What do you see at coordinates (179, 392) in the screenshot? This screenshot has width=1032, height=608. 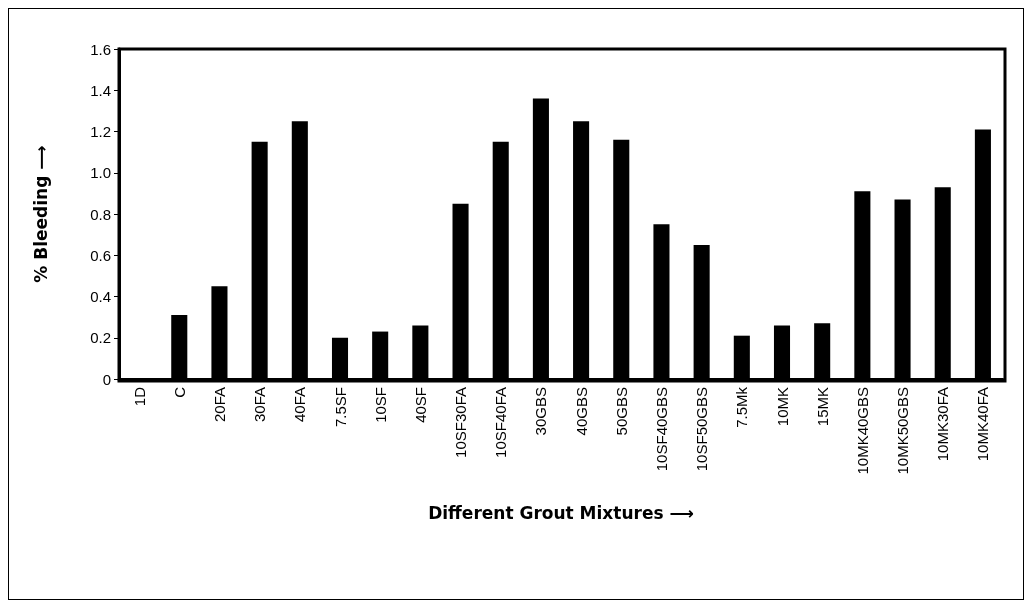 I see `x-tick-label: C` at bounding box center [179, 392].